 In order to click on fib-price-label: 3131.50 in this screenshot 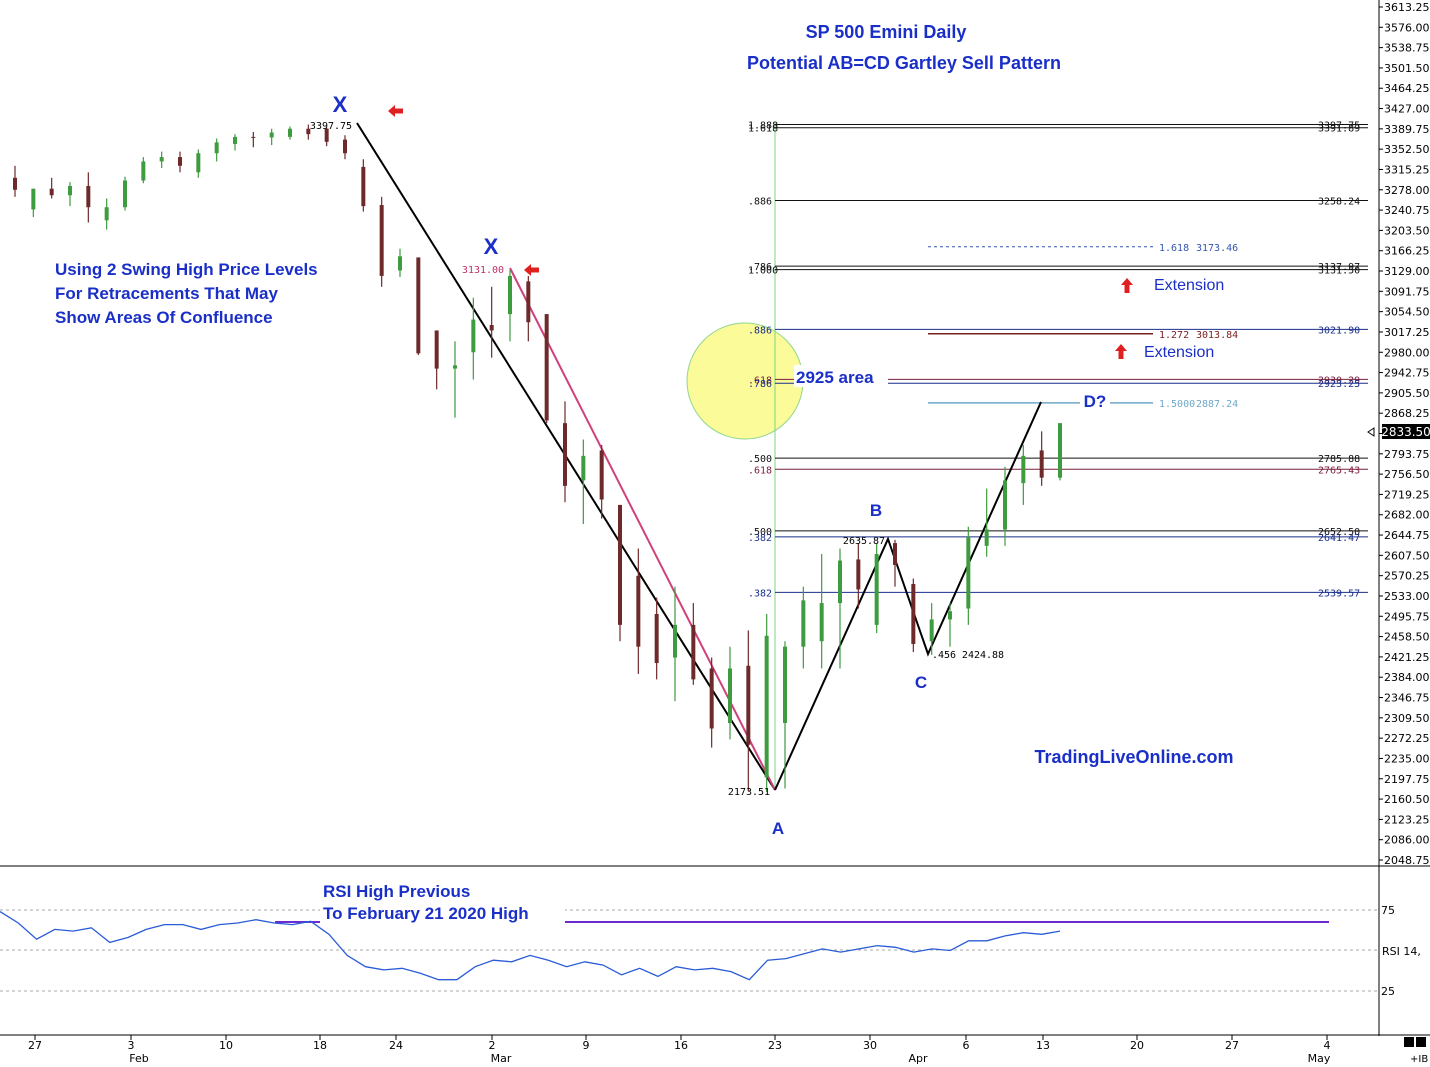, I will do `click(1339, 271)`.